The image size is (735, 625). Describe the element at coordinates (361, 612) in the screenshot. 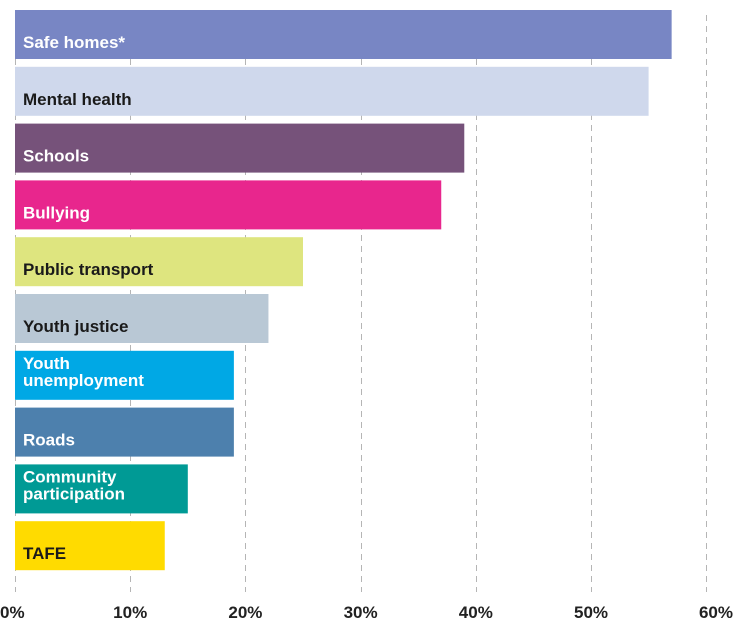

I see `x-tick-label: 30%` at that location.